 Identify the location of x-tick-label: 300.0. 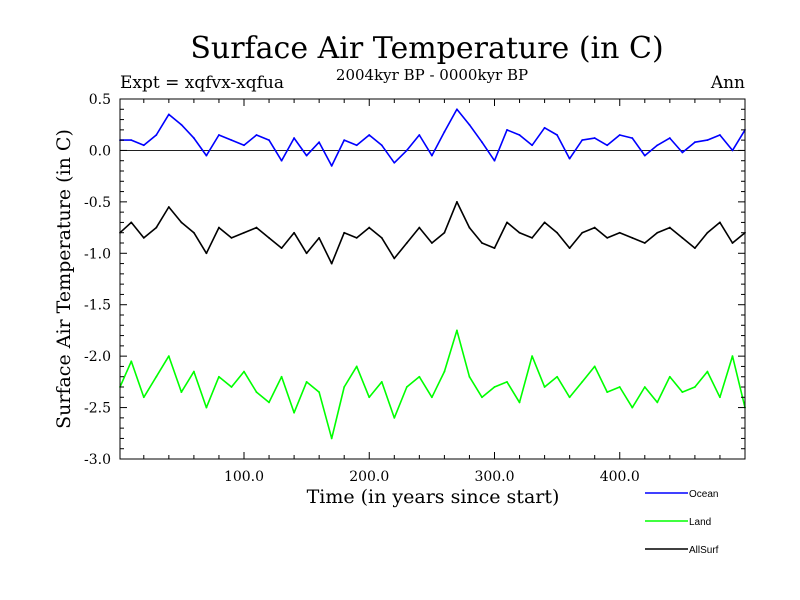
(494, 477).